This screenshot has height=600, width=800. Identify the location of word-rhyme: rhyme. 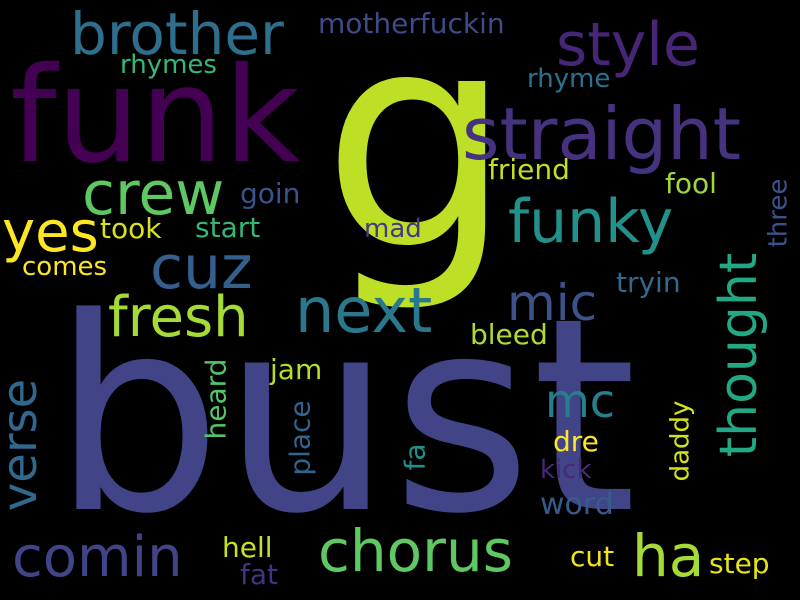
(569, 79).